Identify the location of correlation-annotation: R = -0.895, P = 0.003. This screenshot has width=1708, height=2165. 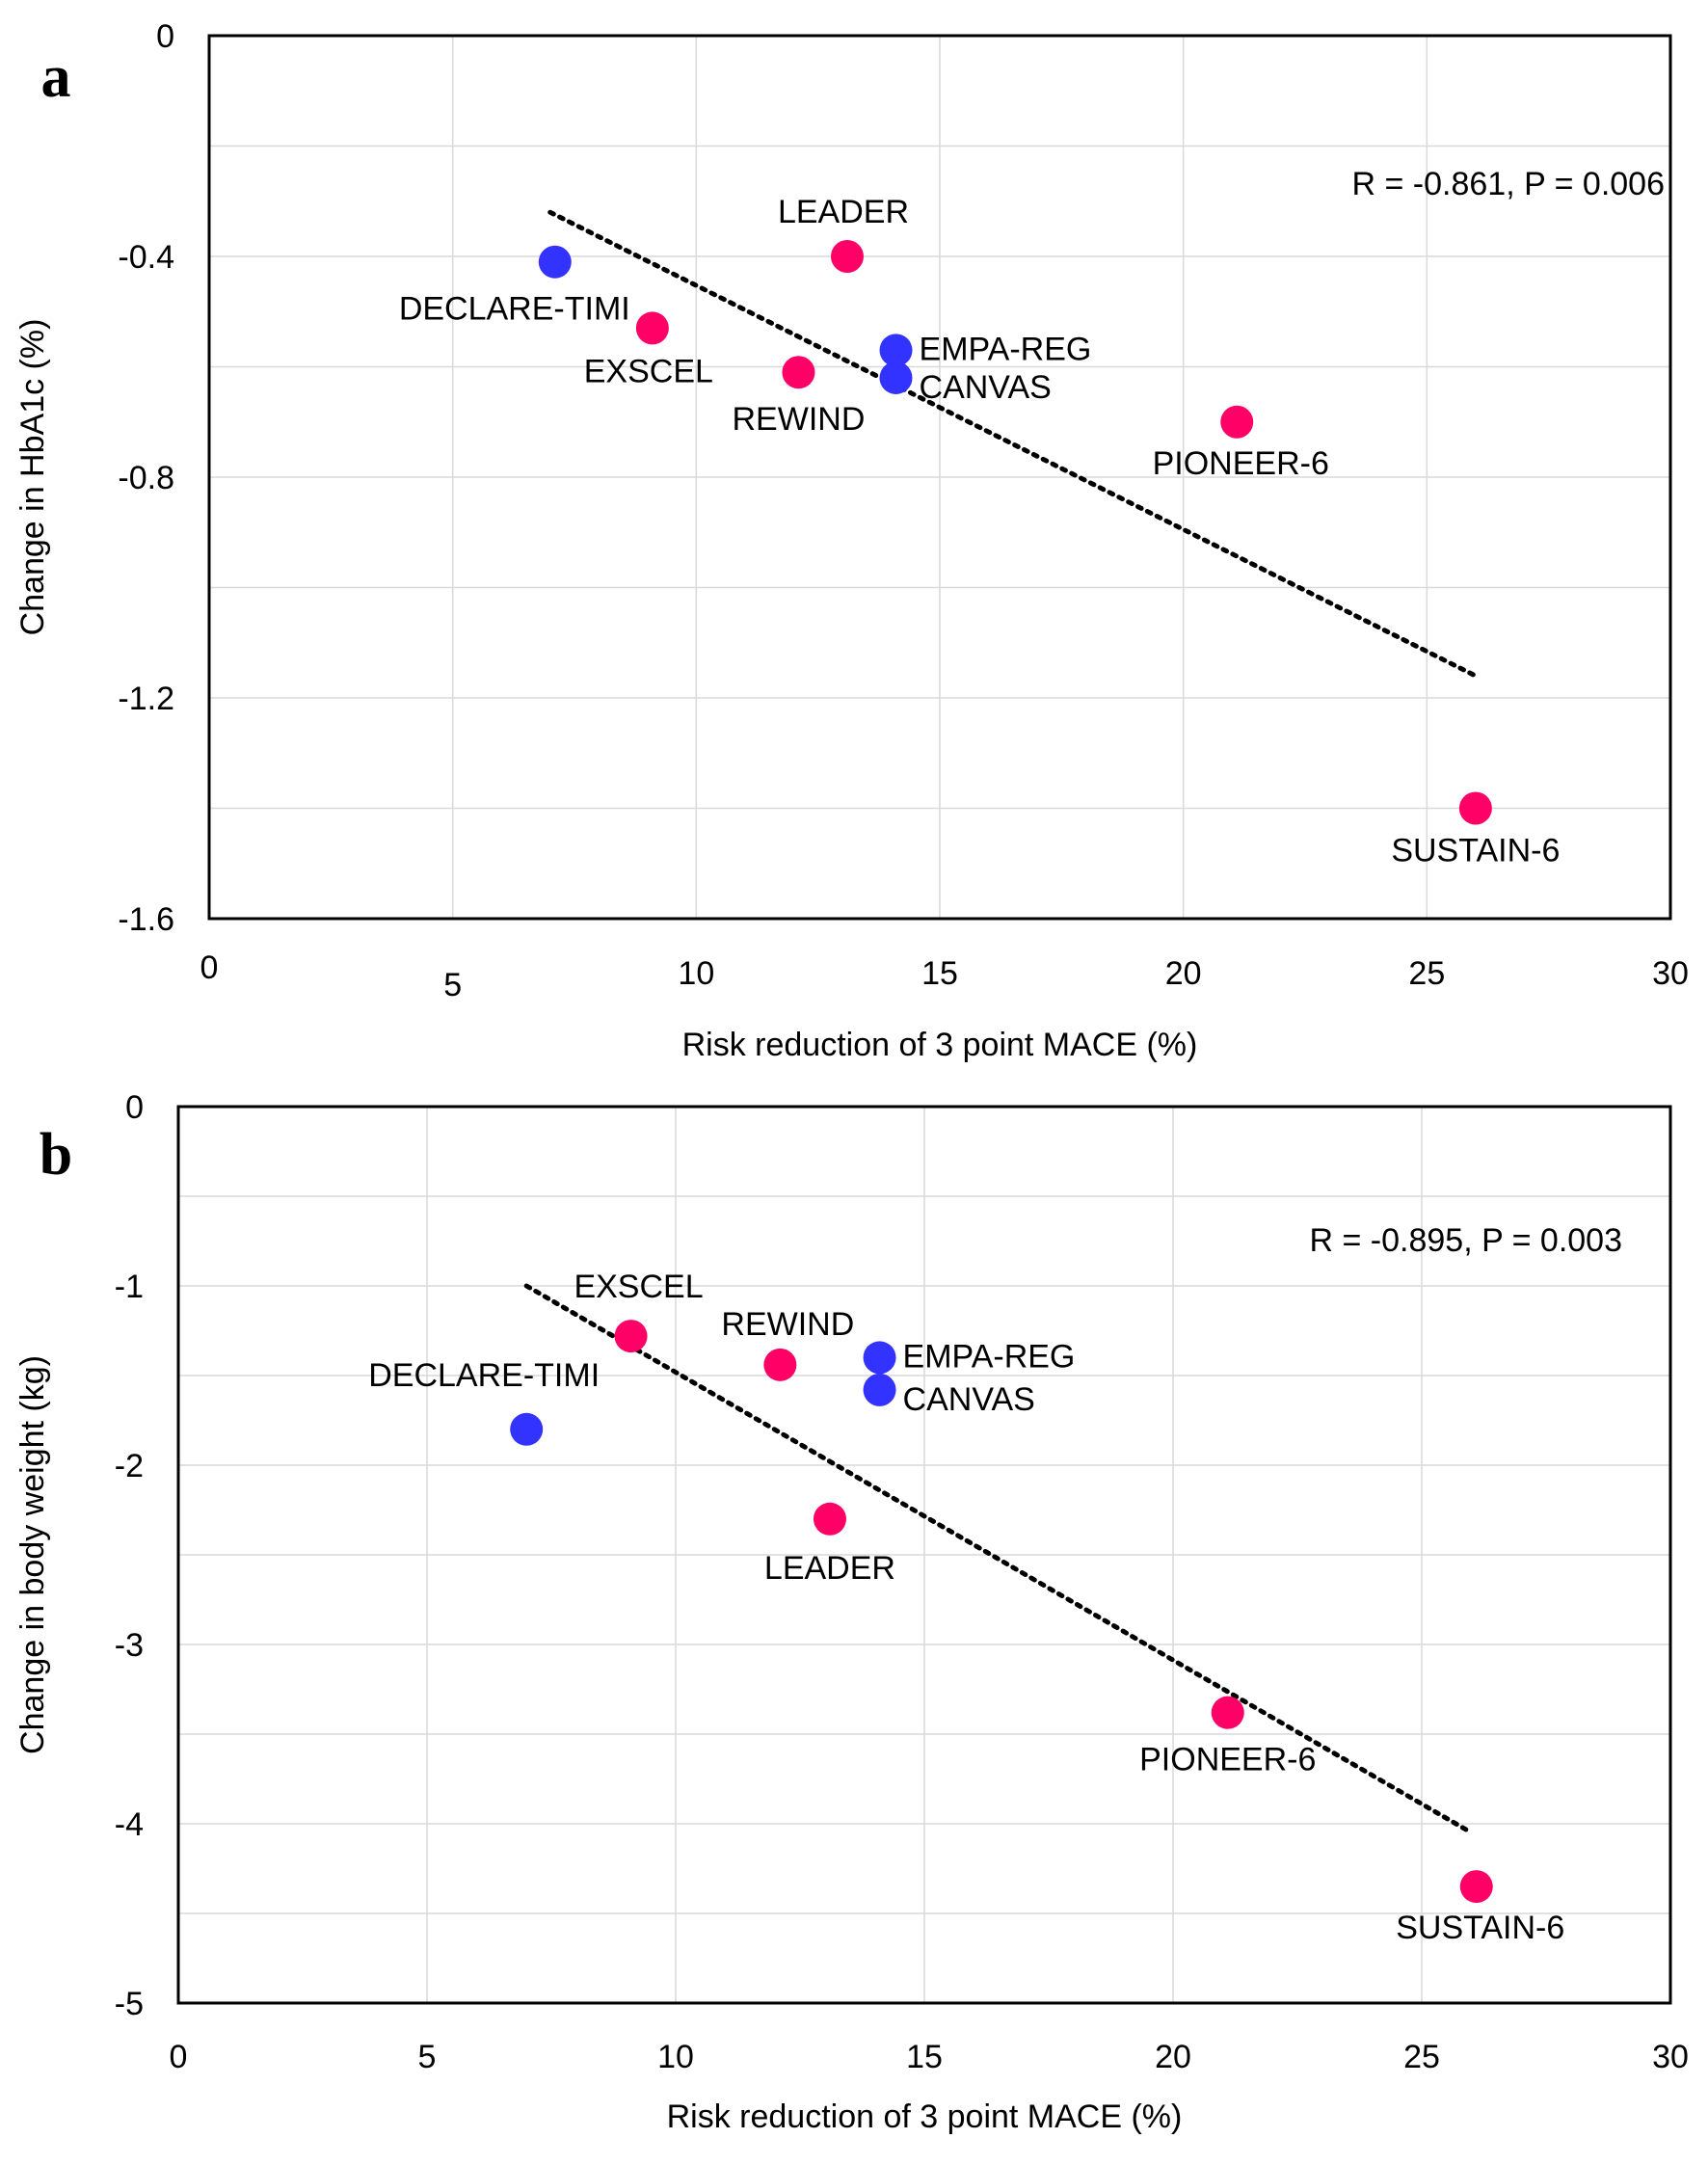
(1466, 1240).